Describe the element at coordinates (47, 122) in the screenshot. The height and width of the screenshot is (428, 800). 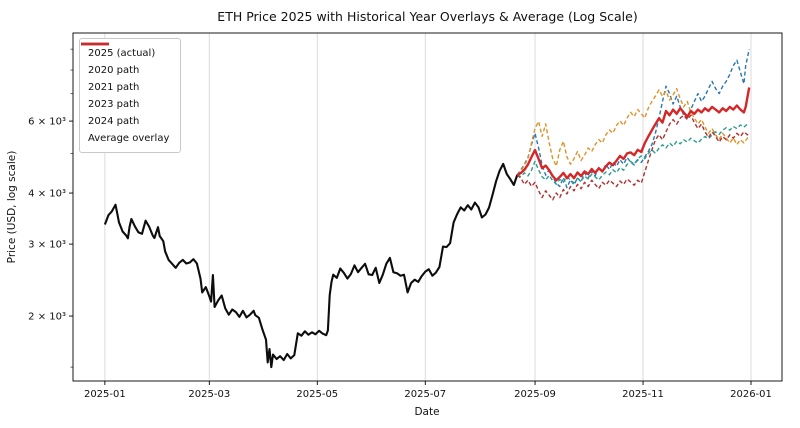
I see `y-tick-label: 6 × 10³` at that location.